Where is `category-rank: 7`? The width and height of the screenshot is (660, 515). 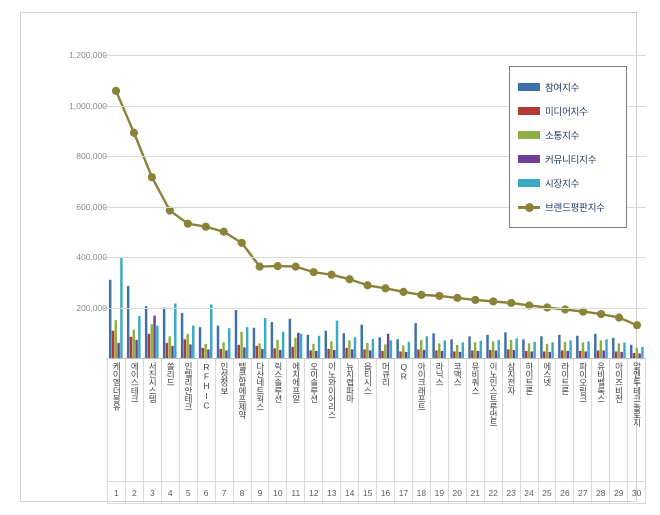
category-rank: 7 is located at coordinates (224, 492).